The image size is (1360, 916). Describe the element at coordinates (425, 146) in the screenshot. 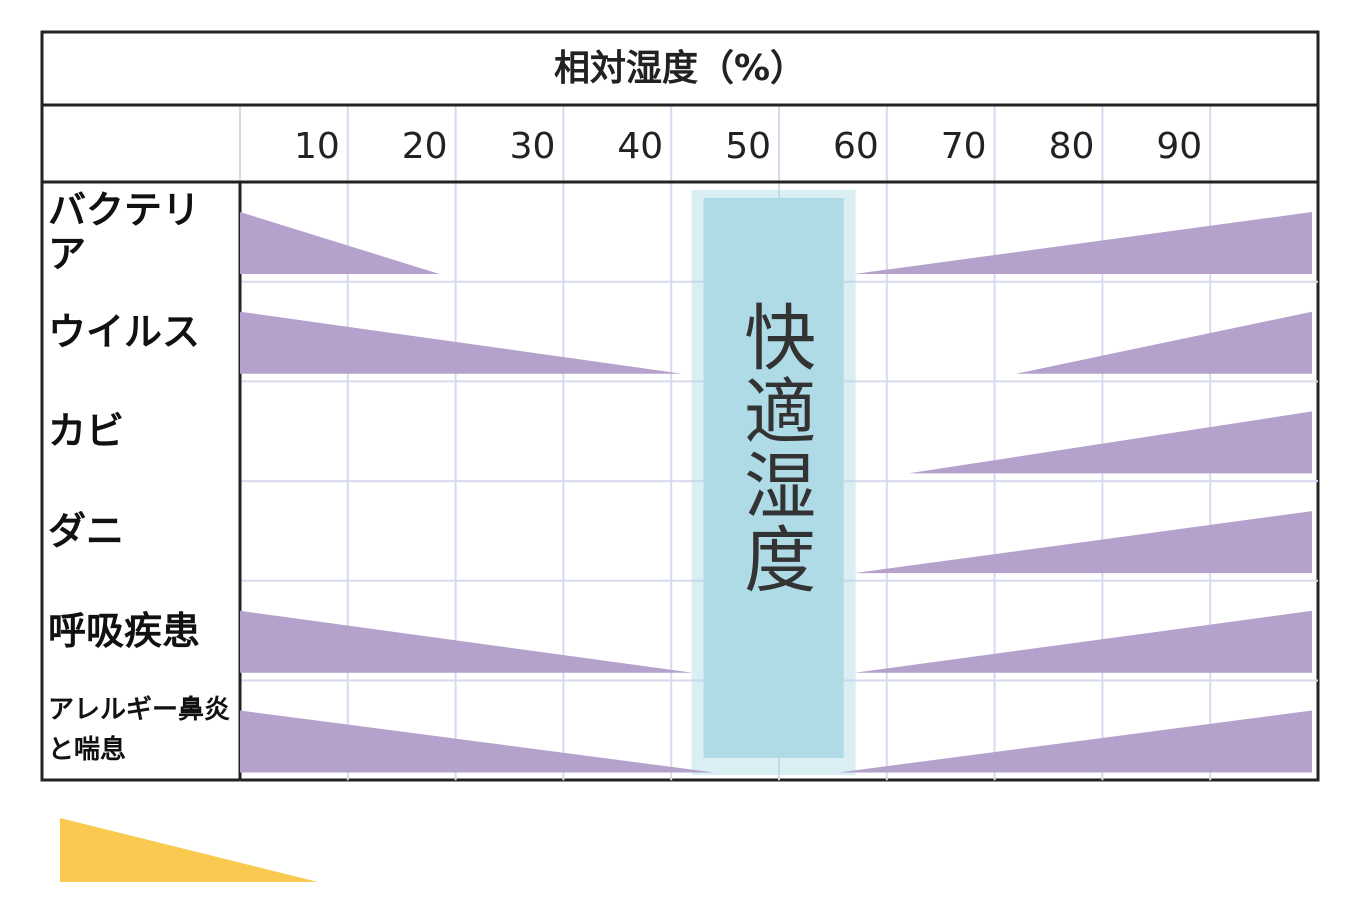

I see `x-tick-label: 20` at that location.